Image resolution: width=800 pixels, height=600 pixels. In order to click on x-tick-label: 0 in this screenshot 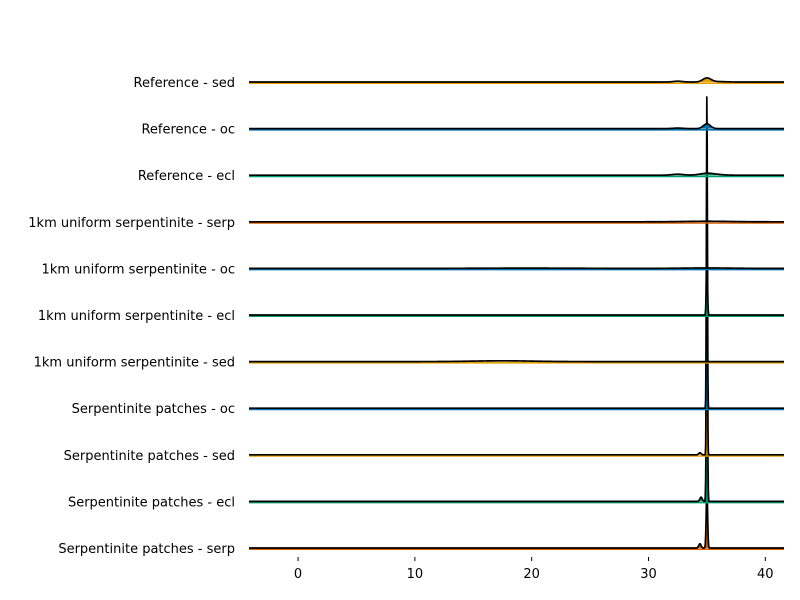, I will do `click(298, 574)`.